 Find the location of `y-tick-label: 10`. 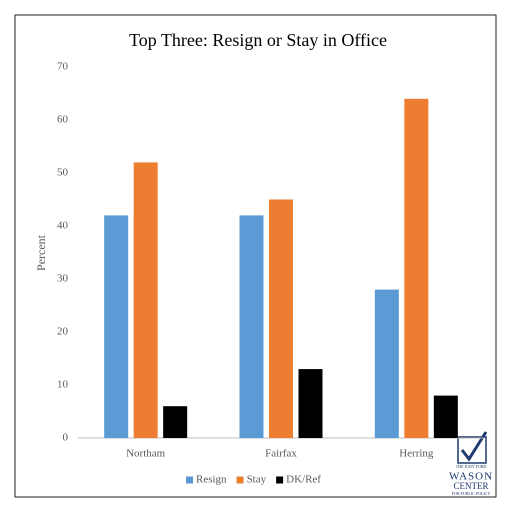

y-tick-label: 10 is located at coordinates (63, 385).